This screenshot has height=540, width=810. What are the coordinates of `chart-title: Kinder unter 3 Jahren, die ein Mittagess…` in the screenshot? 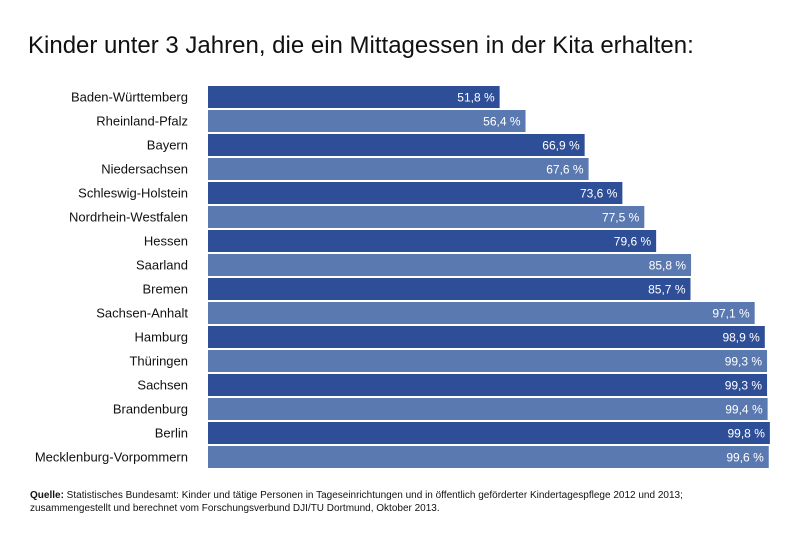 It's located at (361, 45).